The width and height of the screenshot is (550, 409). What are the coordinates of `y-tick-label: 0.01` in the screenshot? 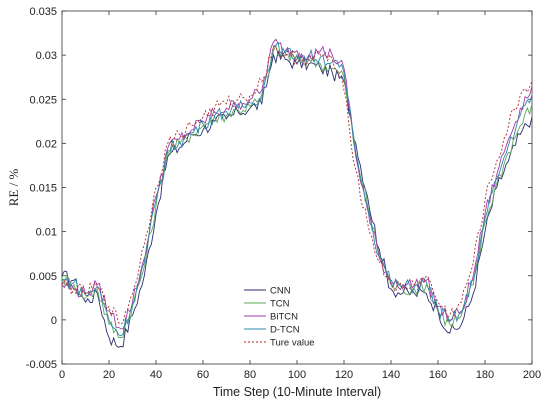 It's located at (46, 233).